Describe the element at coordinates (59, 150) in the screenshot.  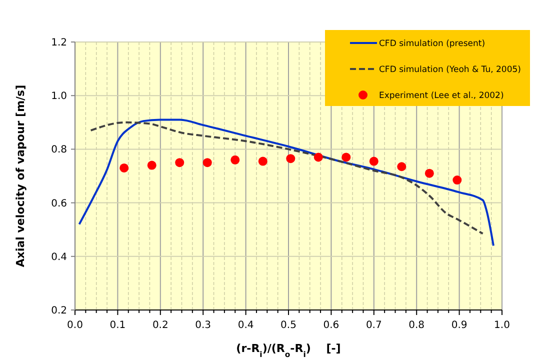
I see `y-tick-label: 0.8` at that location.